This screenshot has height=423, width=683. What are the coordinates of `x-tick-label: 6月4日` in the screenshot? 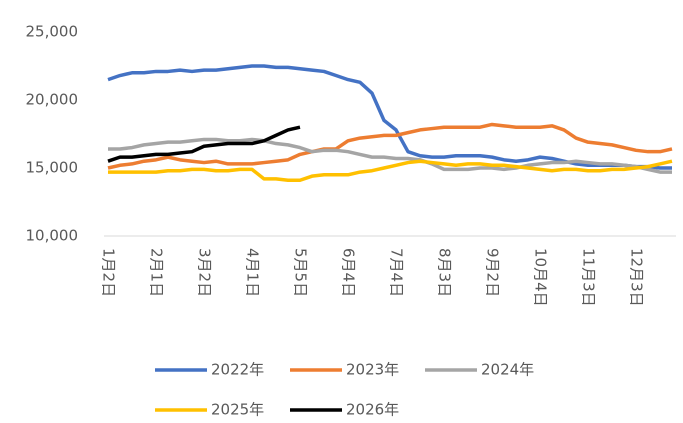 It's located at (349, 272).